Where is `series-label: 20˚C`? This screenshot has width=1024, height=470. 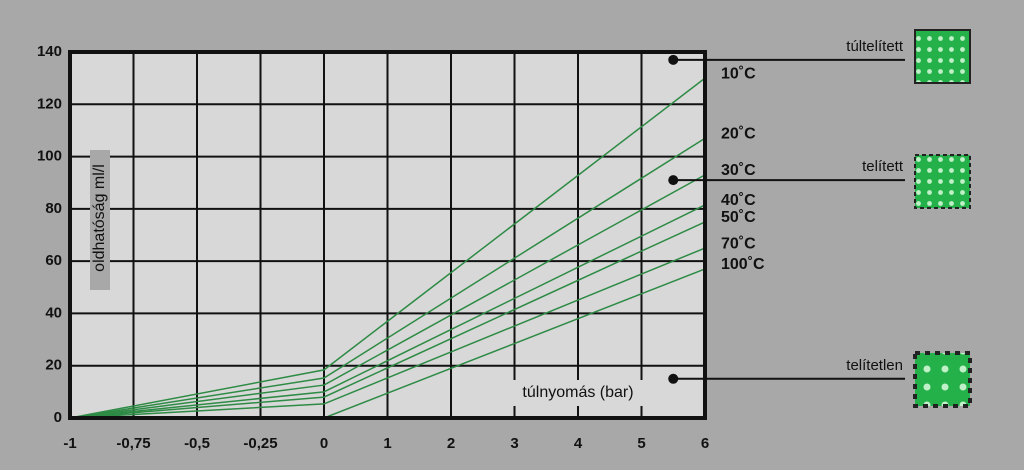
series-label: 20˚C is located at coordinates (738, 133).